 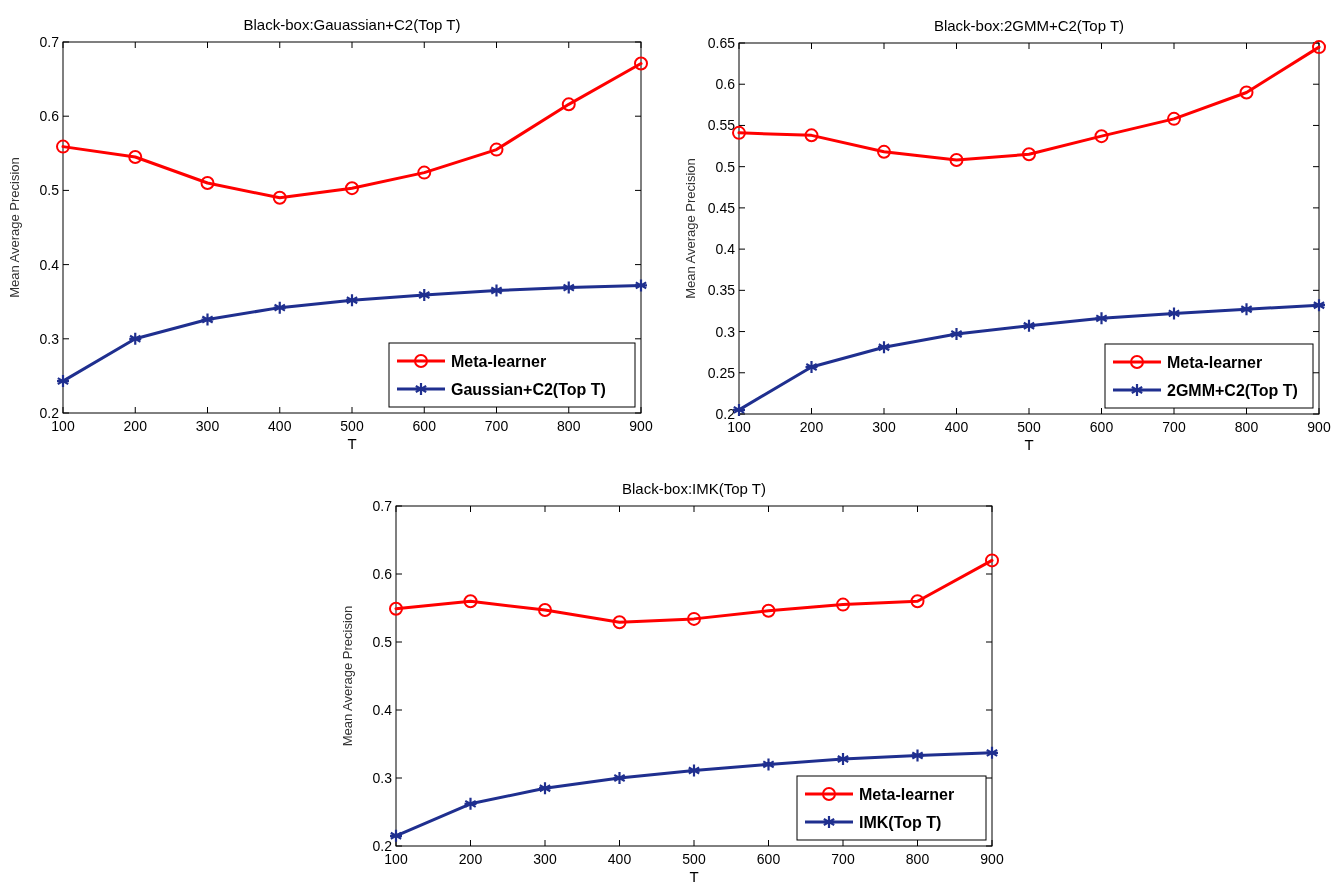 What do you see at coordinates (1029, 25) in the screenshot?
I see `chart-title: Black-box:2GMM+C2(Top T)` at bounding box center [1029, 25].